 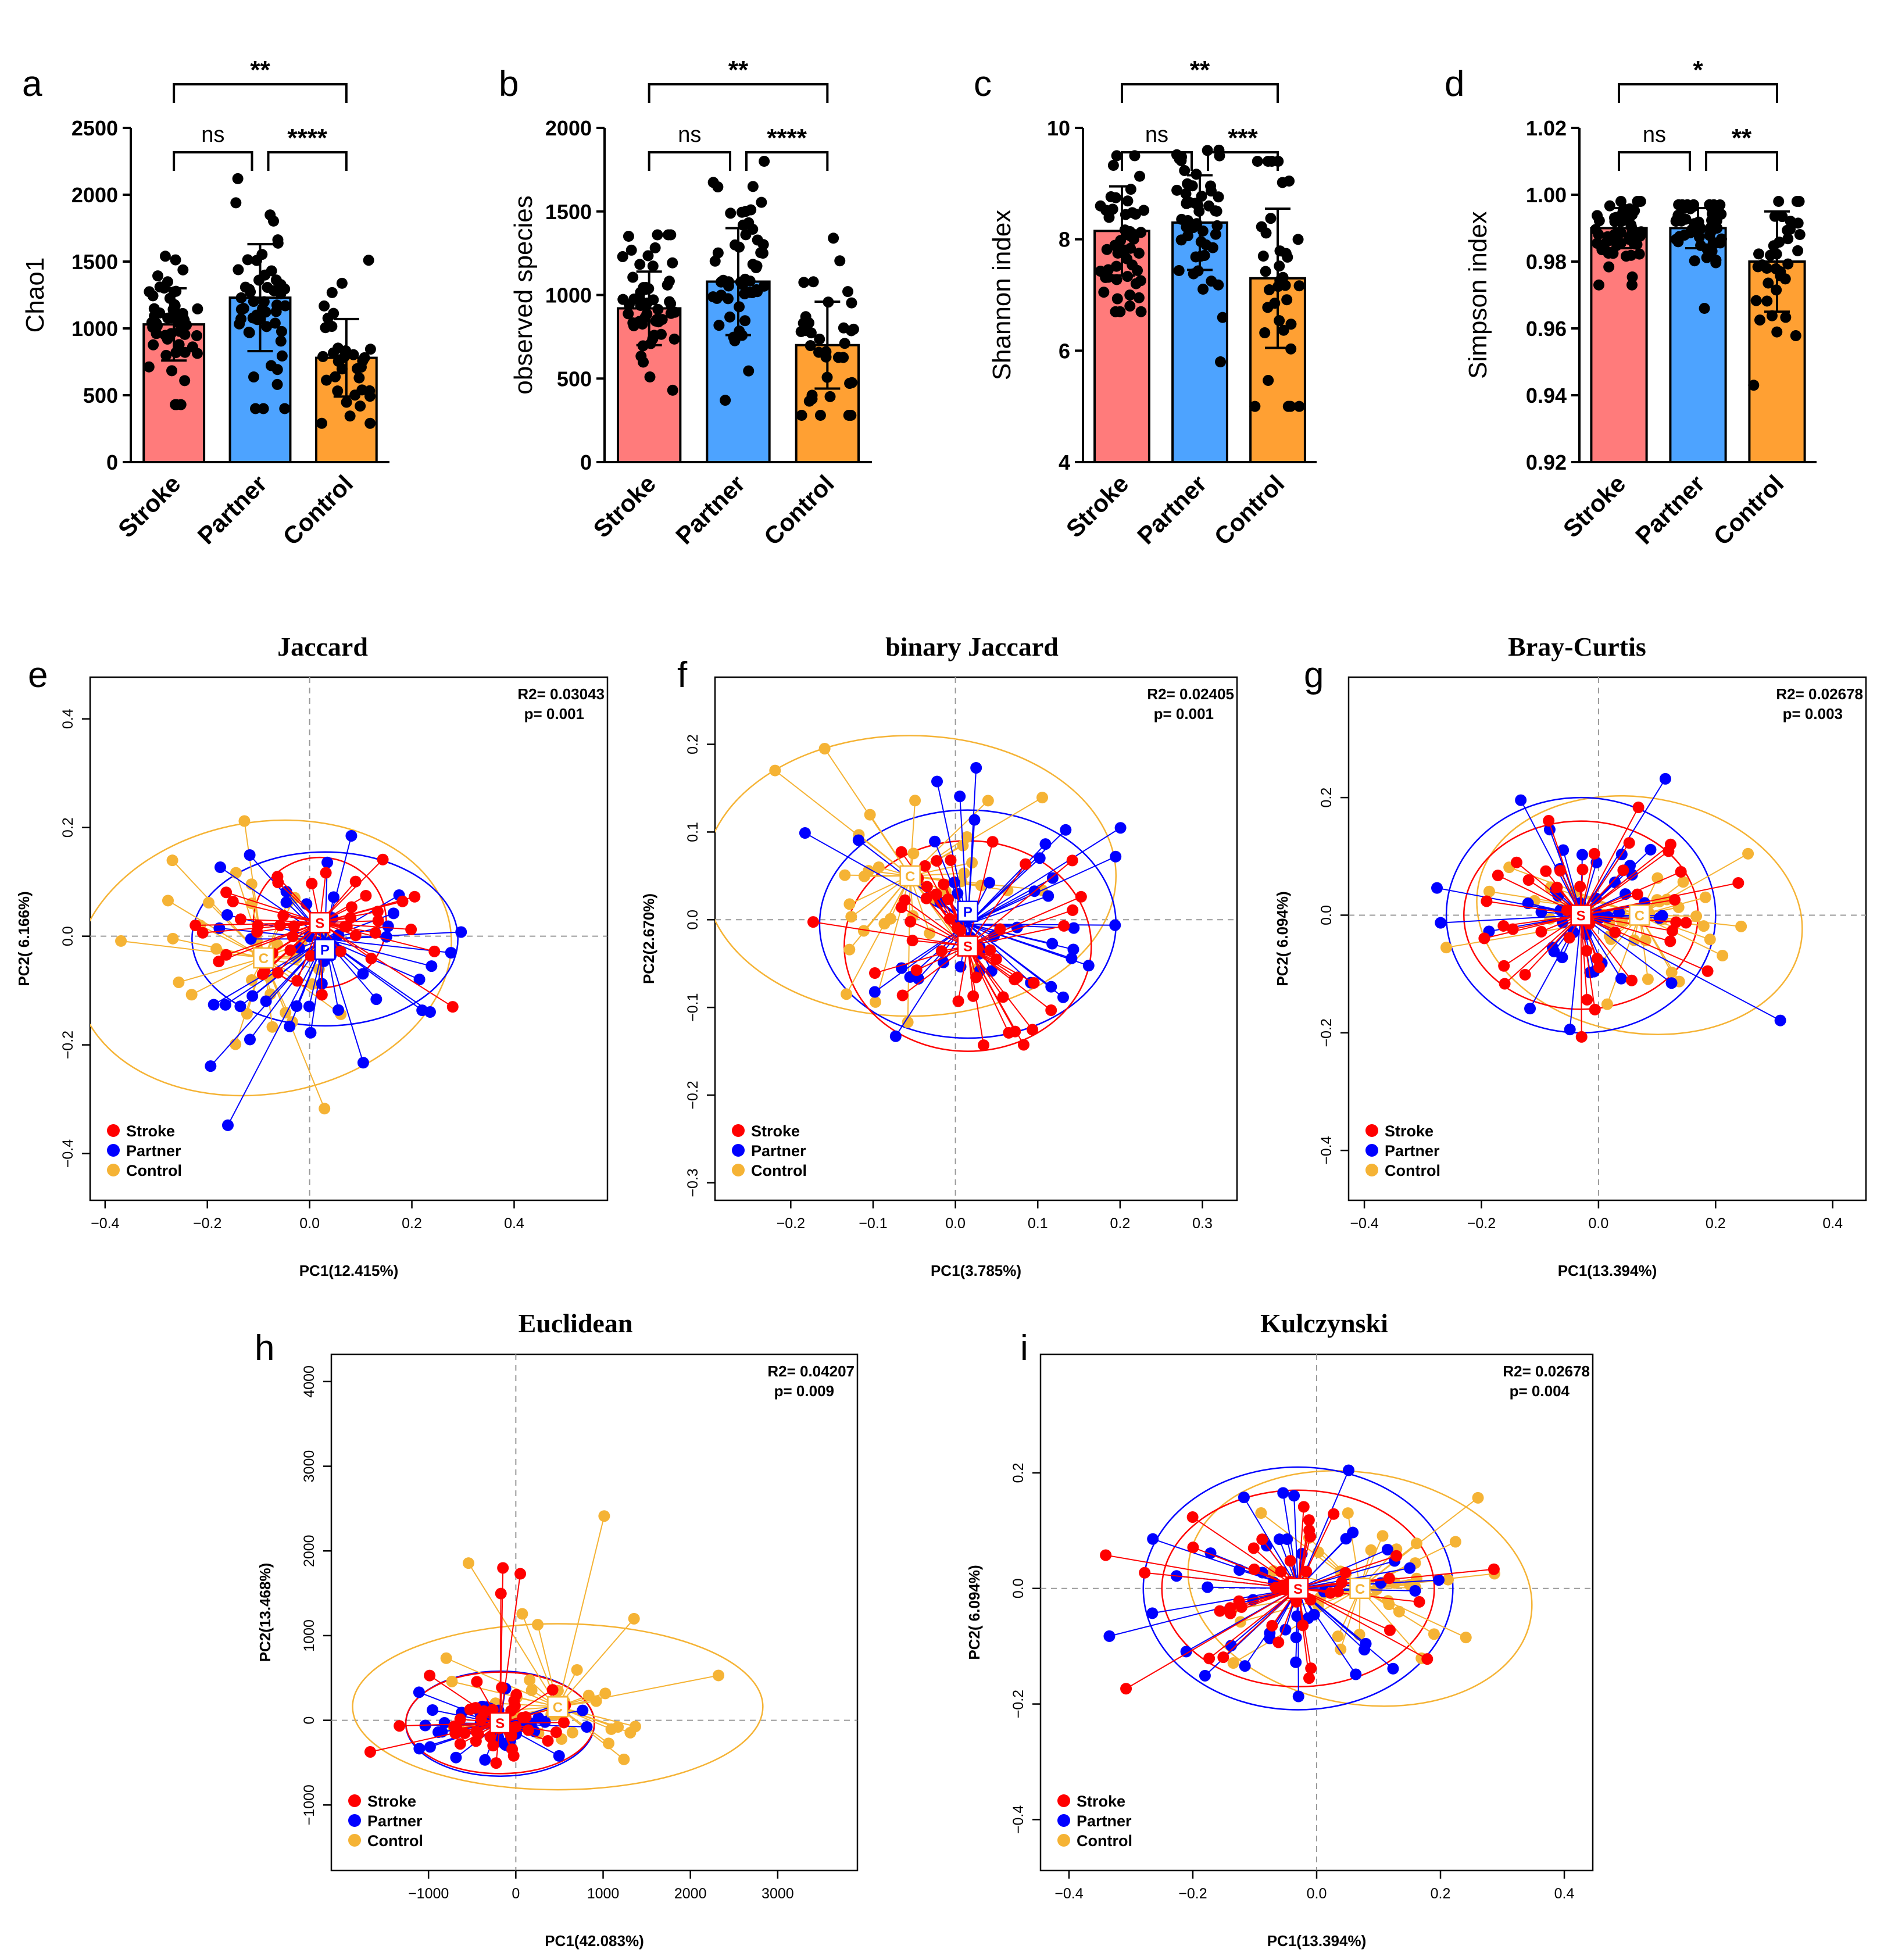 I want to click on legend-label: Stroke, so click(x=775, y=1131).